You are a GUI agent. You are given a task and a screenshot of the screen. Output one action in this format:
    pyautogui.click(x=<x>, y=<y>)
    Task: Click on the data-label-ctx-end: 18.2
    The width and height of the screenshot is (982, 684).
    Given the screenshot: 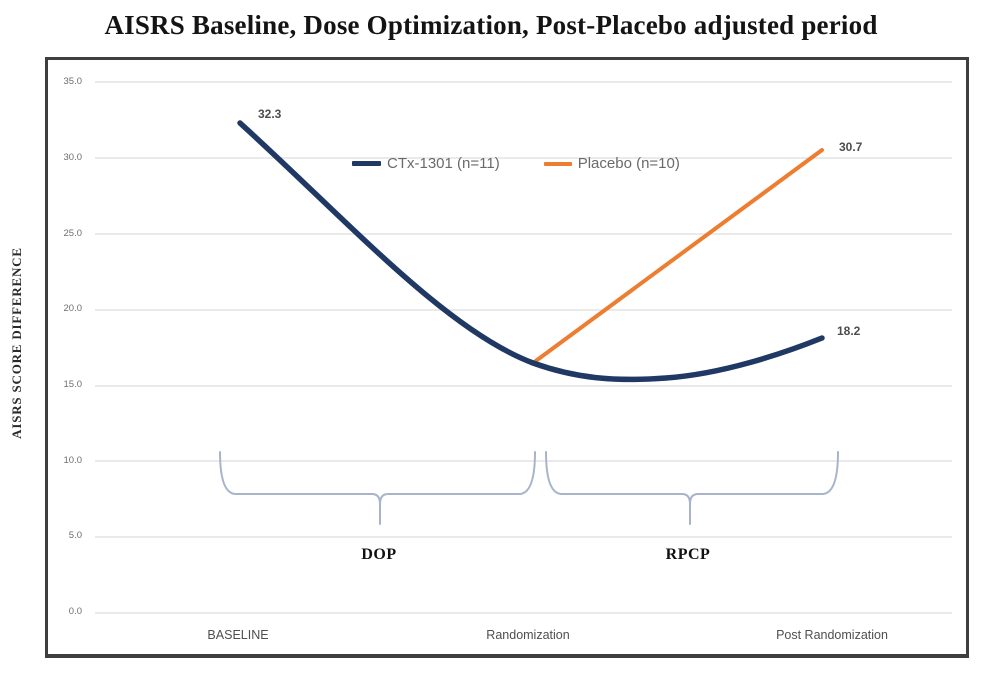 What is the action you would take?
    pyautogui.click(x=849, y=331)
    